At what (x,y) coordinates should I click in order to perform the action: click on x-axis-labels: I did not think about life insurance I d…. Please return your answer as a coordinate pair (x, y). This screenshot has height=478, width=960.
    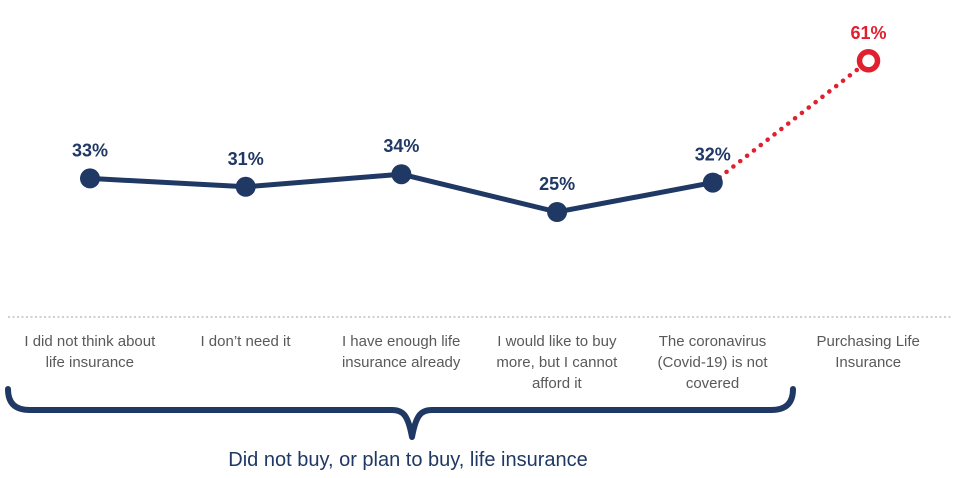
    Looking at the image, I should click on (479, 362).